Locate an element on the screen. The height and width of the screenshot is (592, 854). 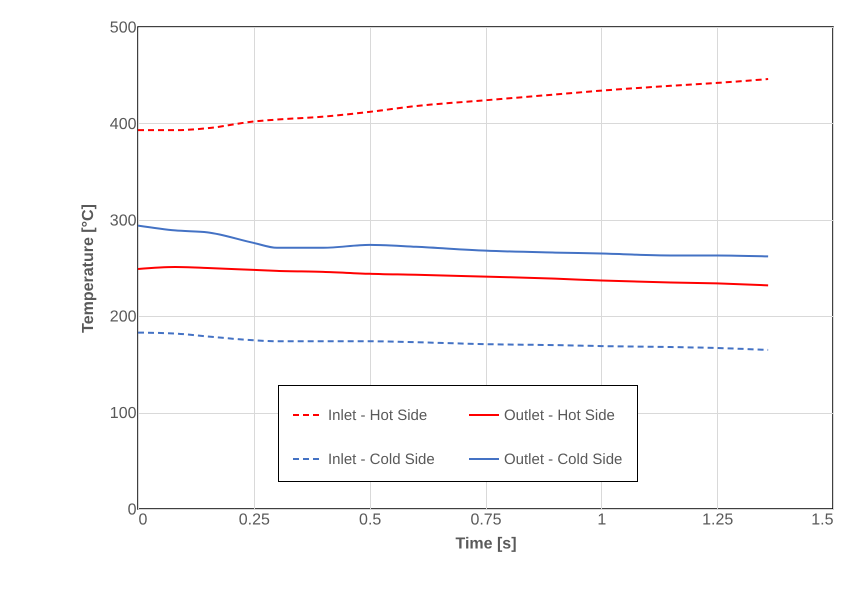
legend-label: Inlet - Cold Side is located at coordinates (381, 459).